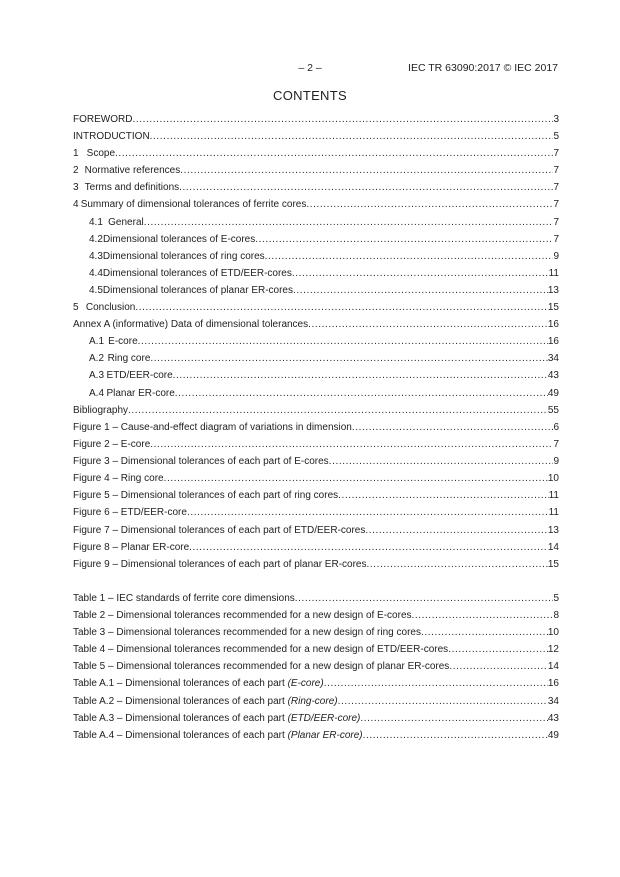 The image size is (620, 877). What do you see at coordinates (111, 444) in the screenshot?
I see `entry-title: Figure 2 – E-core` at bounding box center [111, 444].